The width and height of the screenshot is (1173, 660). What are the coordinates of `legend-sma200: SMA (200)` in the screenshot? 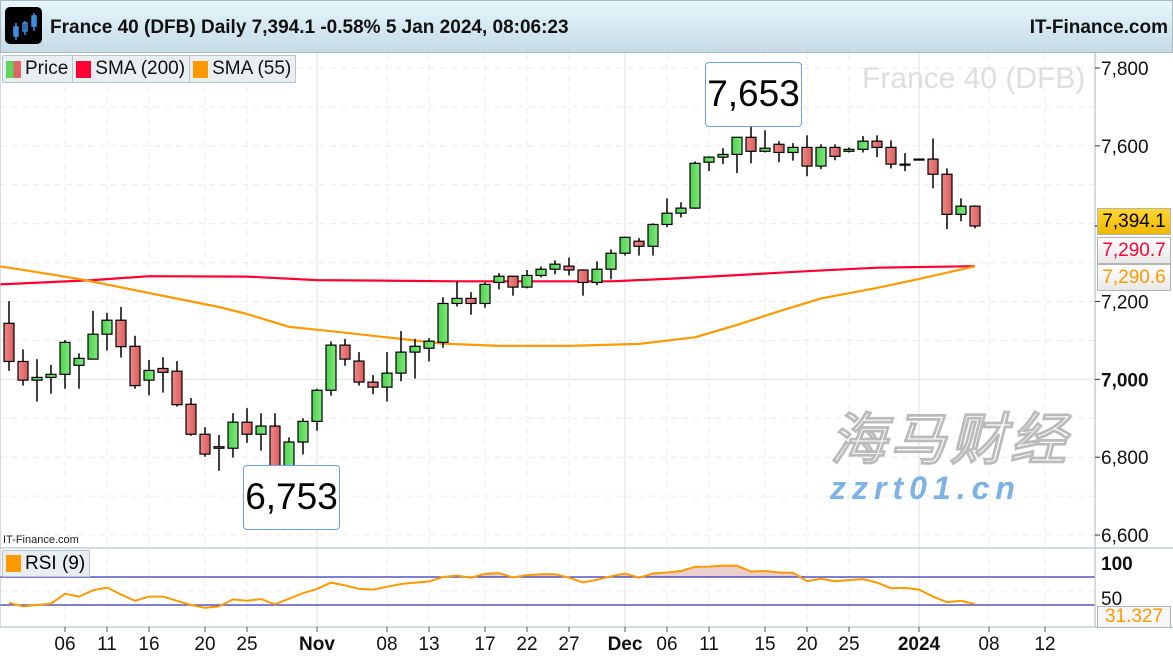 It's located at (132, 69).